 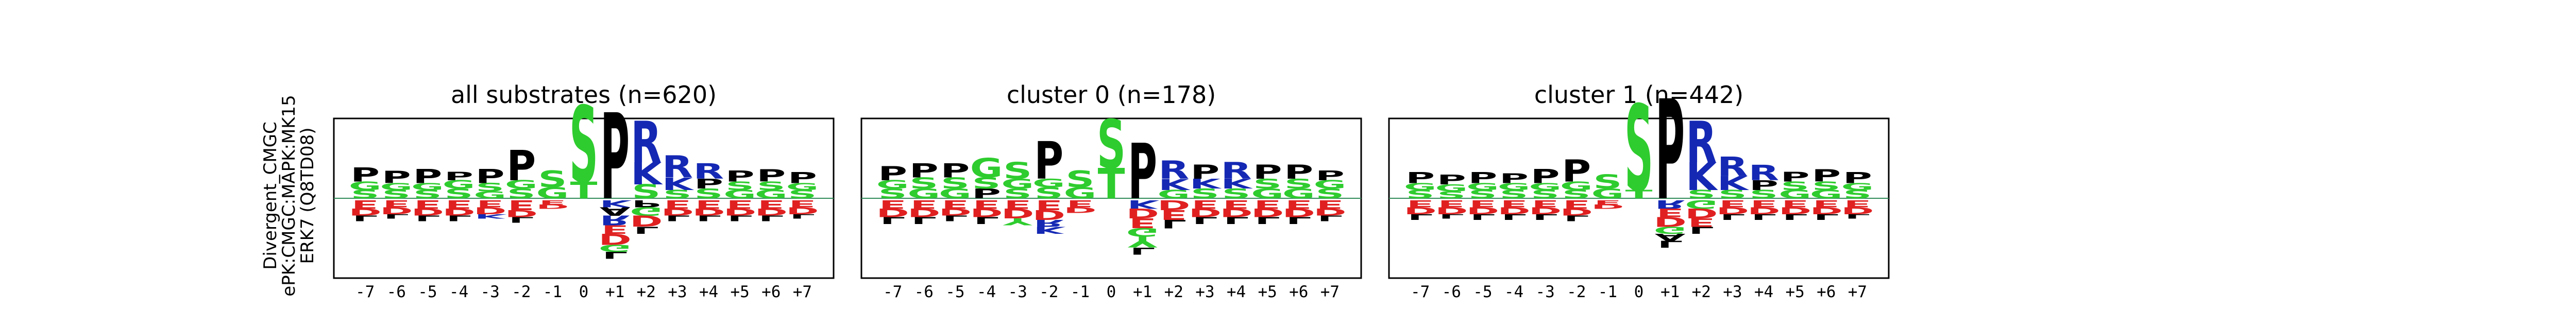 What do you see at coordinates (923, 193) in the screenshot?
I see `logo-column: GSP EDL` at bounding box center [923, 193].